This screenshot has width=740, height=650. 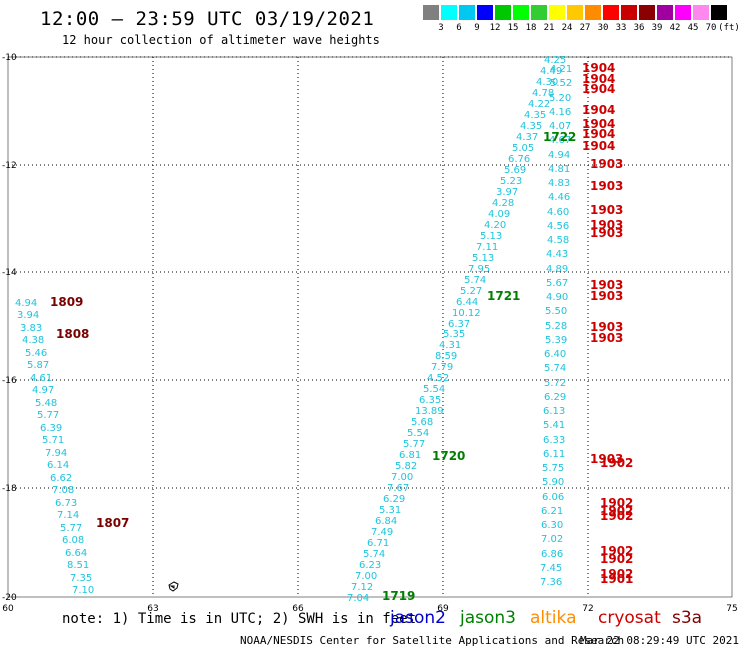 I want to click on wave-height-point: 4.46, so click(x=559, y=197).